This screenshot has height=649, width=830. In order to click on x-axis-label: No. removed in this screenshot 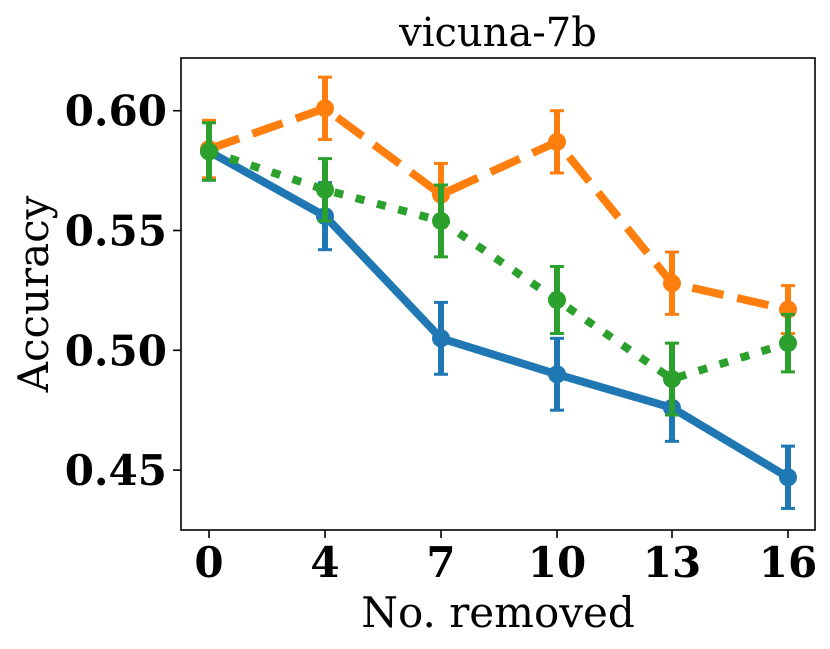, I will do `click(498, 612)`.